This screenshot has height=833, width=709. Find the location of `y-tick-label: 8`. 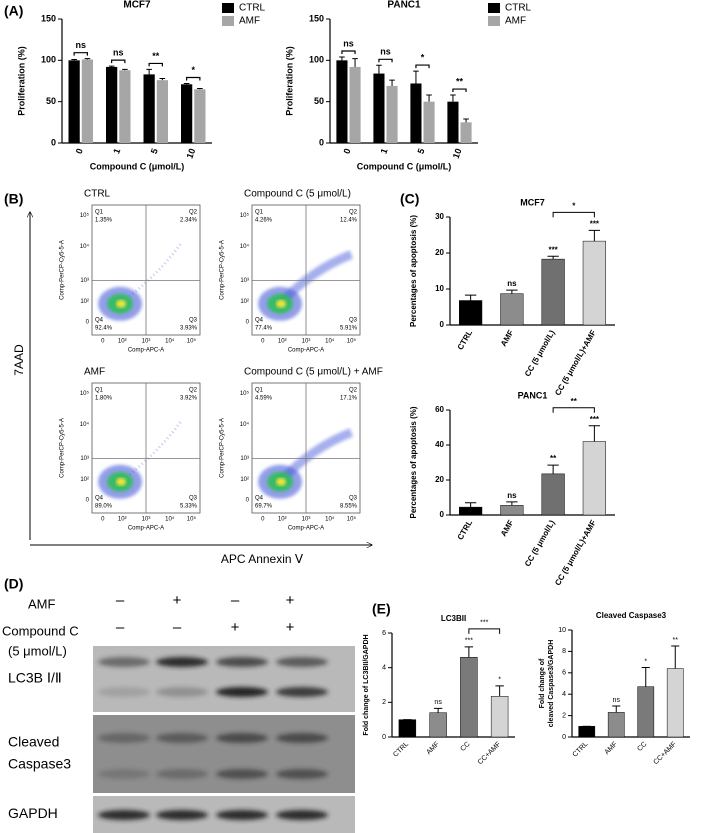

y-tick-label: 8 is located at coordinates (564, 651).